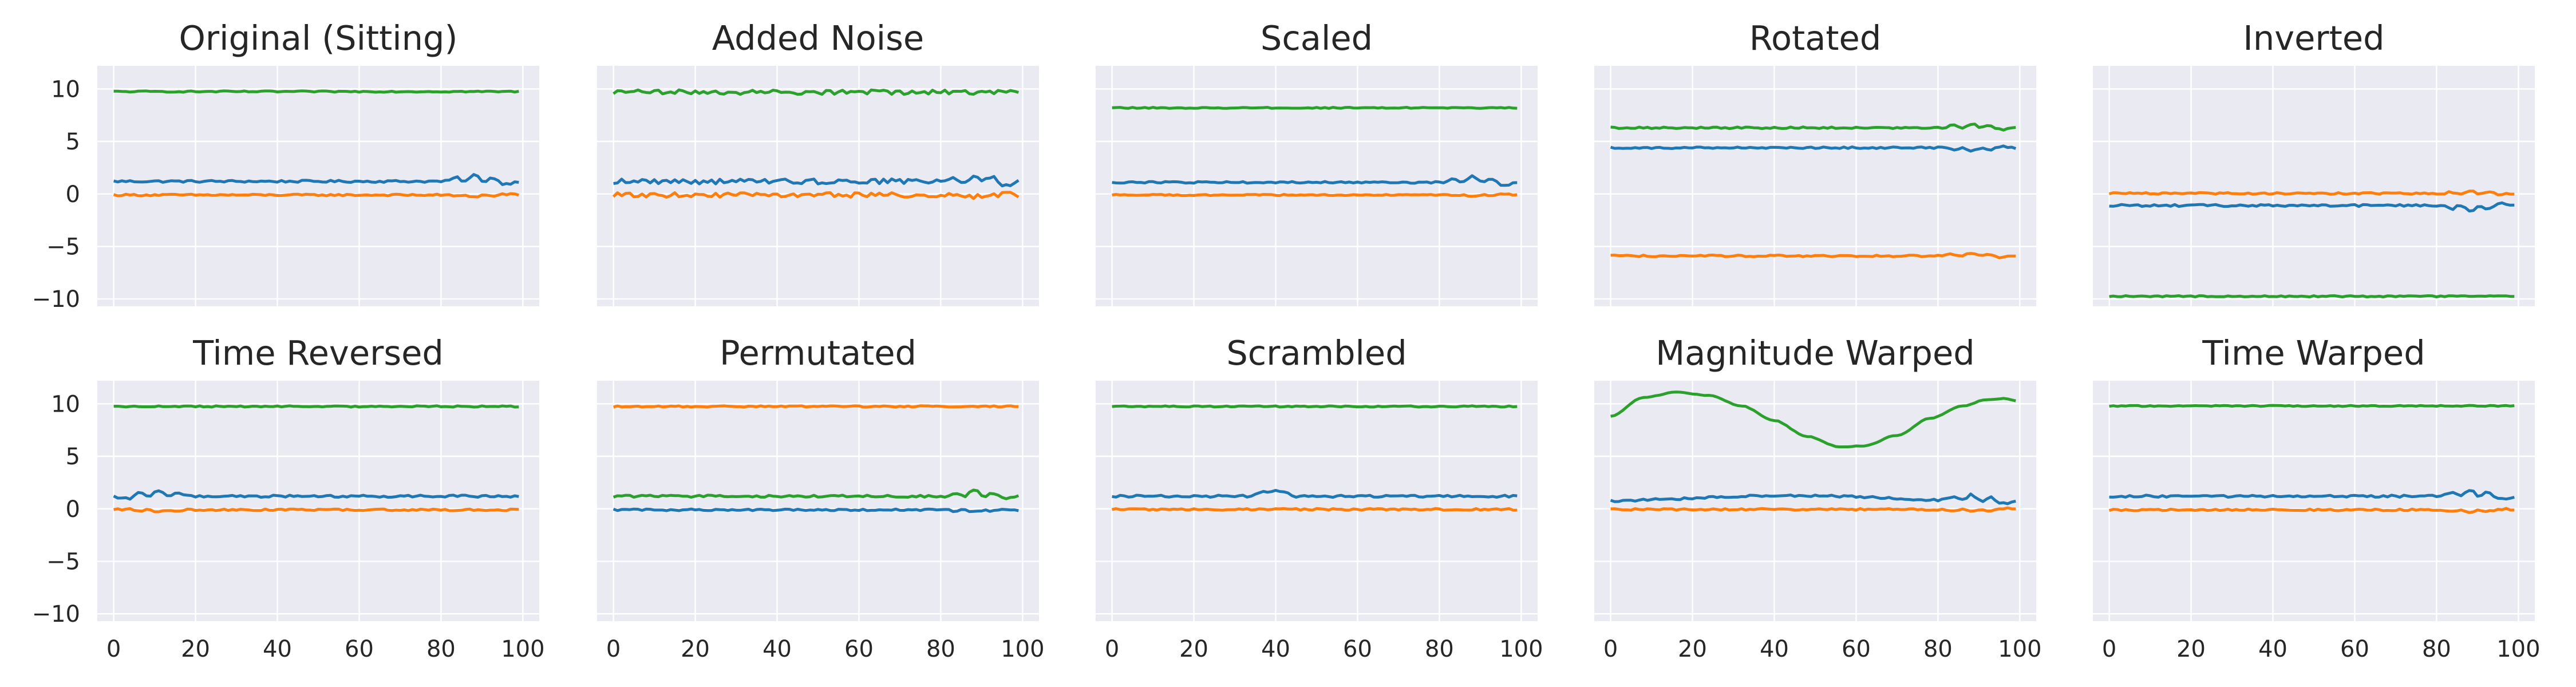 The width and height of the screenshot is (2576, 687). I want to click on chart-title: Time Warped, so click(2313, 353).